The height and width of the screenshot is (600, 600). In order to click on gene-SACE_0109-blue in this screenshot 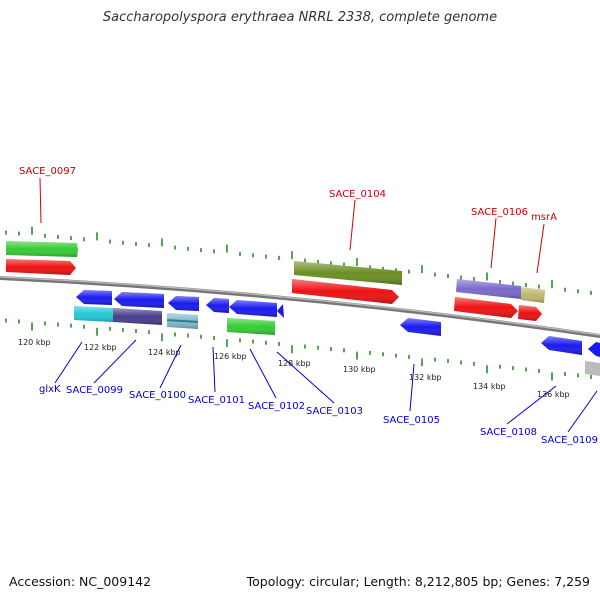, I will do `click(594, 349)`.